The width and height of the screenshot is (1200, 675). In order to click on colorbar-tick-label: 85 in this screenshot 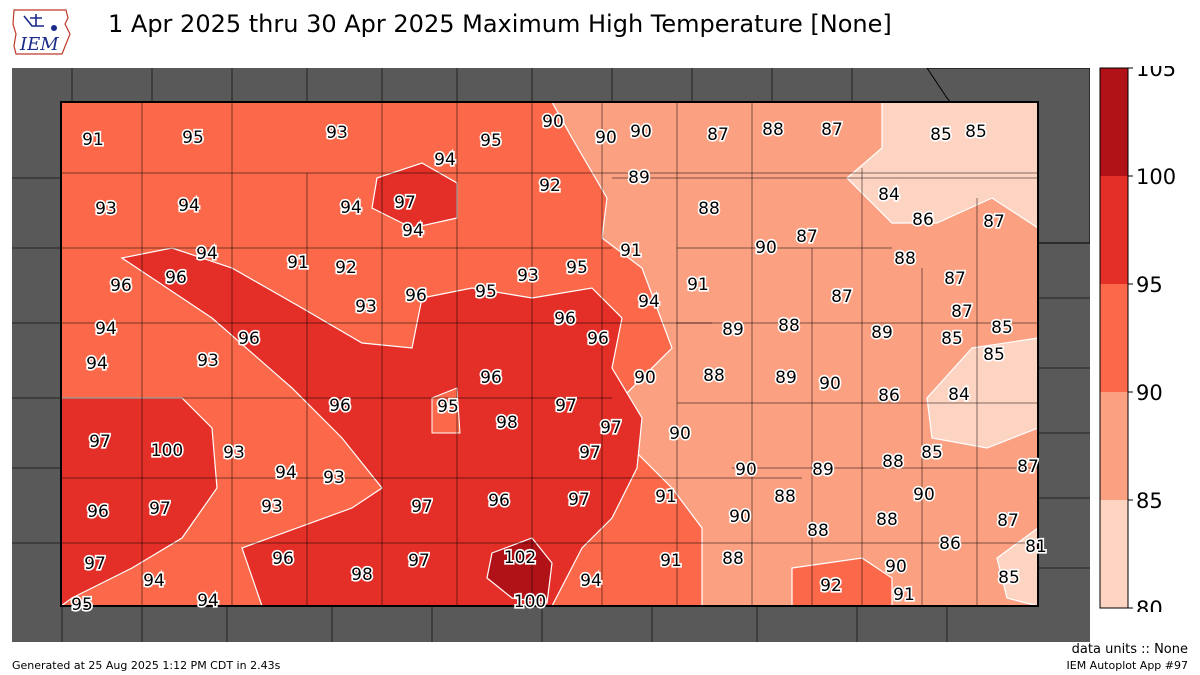, I will do `click(1149, 501)`.